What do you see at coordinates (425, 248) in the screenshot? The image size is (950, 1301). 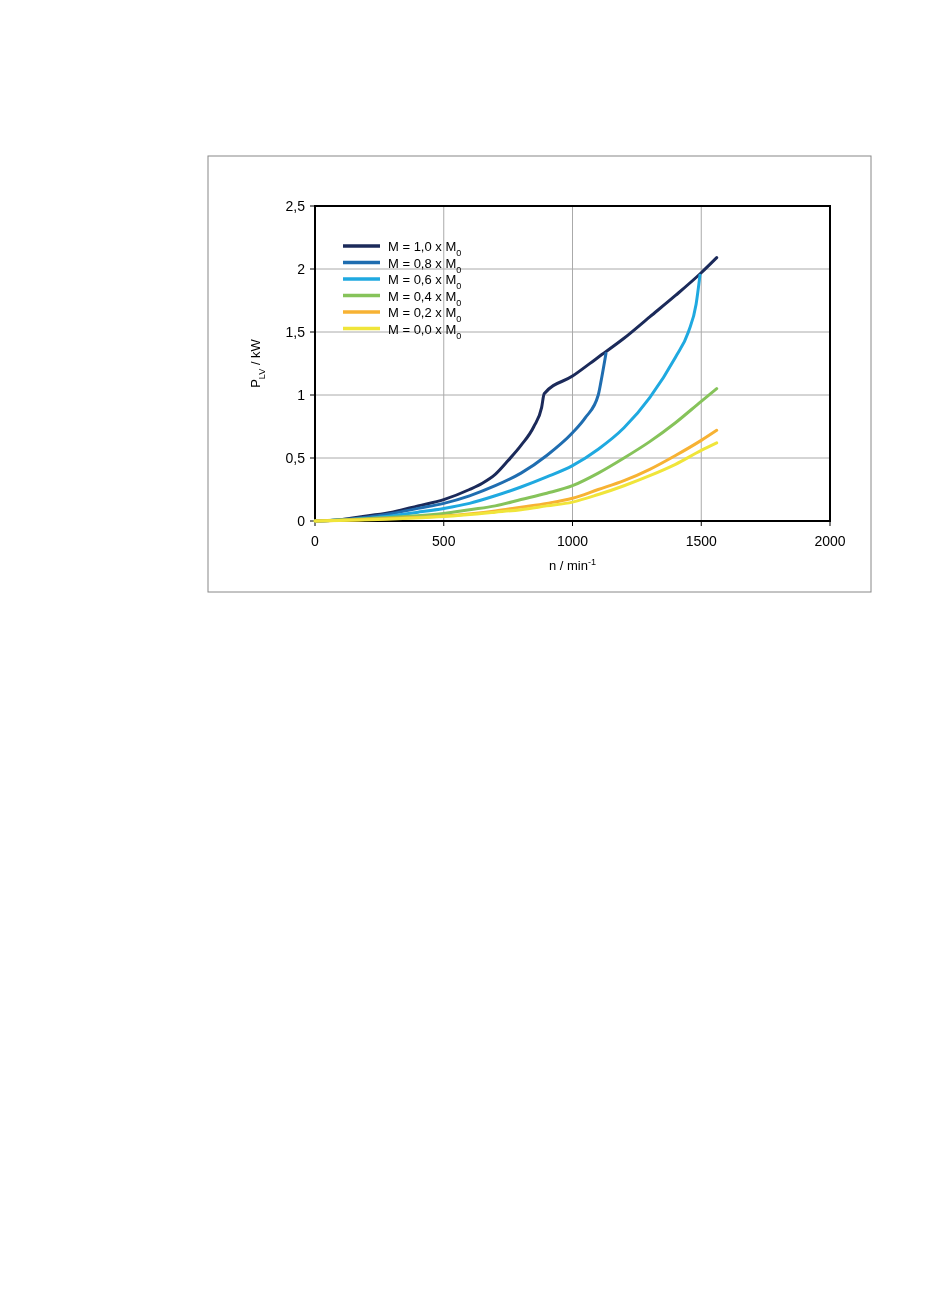 I see `legend-label: M = 1,0 x M$_{0}$` at bounding box center [425, 248].